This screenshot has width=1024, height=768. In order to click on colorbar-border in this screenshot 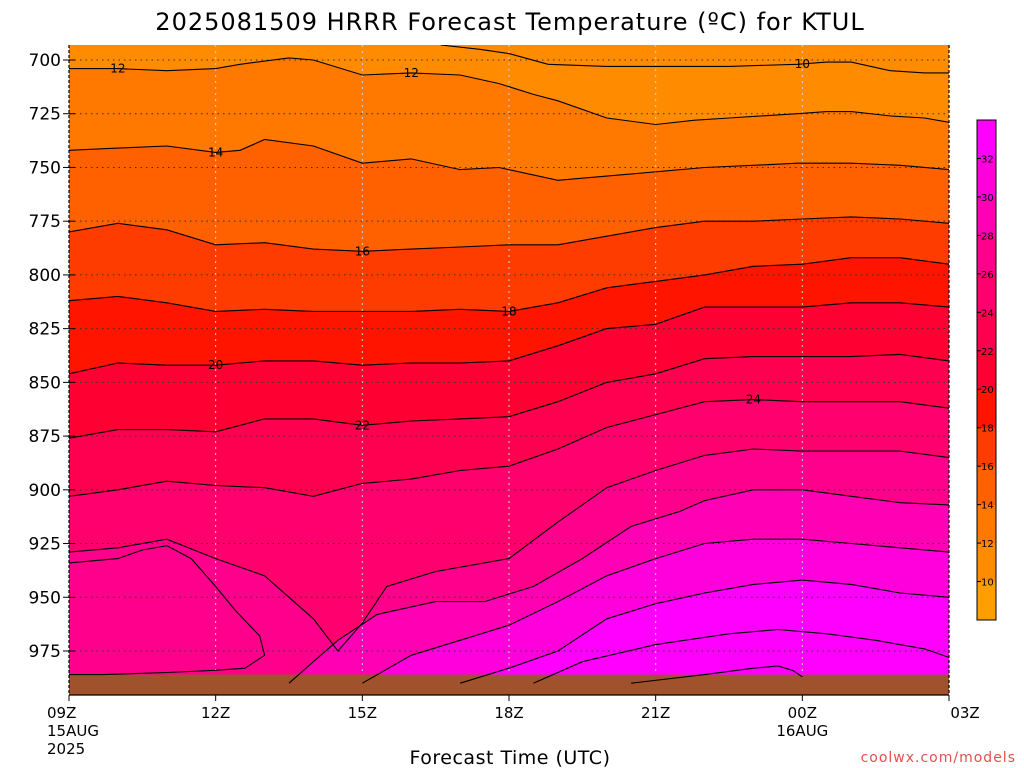, I will do `click(986, 370)`.